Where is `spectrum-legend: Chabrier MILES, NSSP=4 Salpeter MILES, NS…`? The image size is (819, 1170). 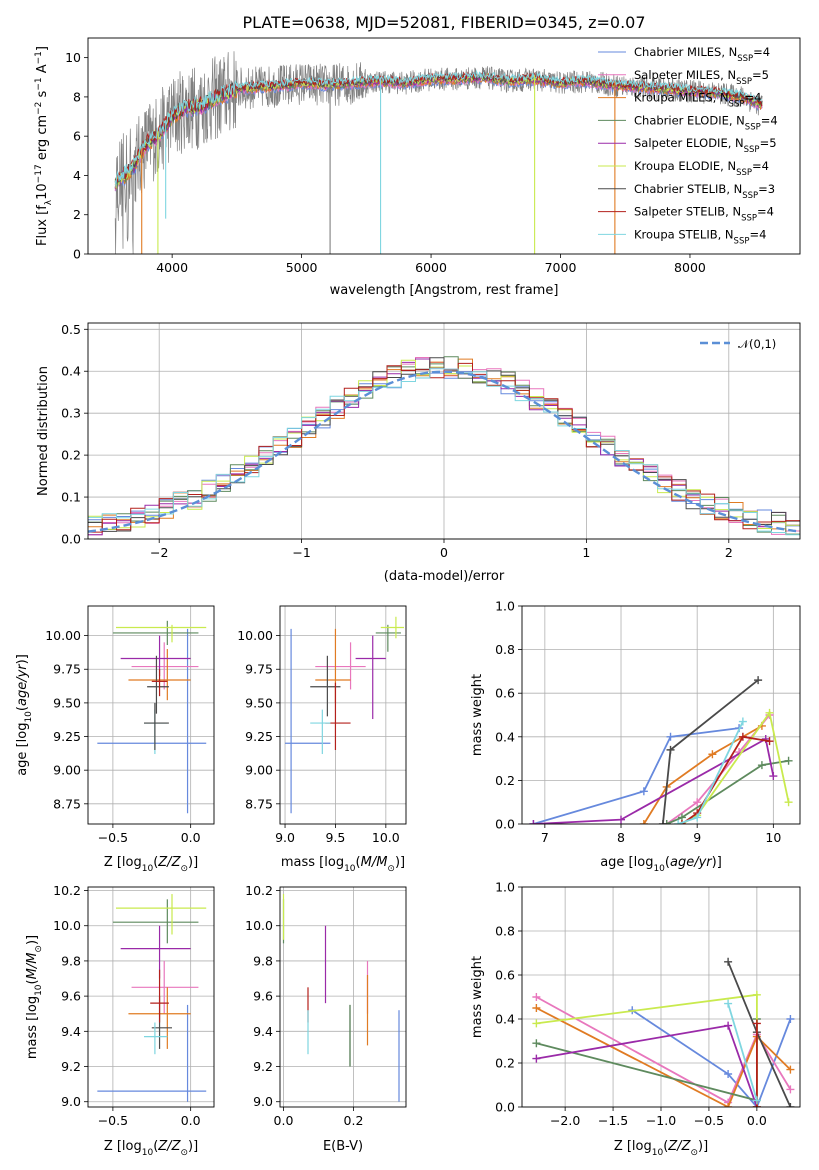
spectrum-legend: Chabrier MILES, NSSP=4 Salpeter MILES, NS… is located at coordinates (688, 145).